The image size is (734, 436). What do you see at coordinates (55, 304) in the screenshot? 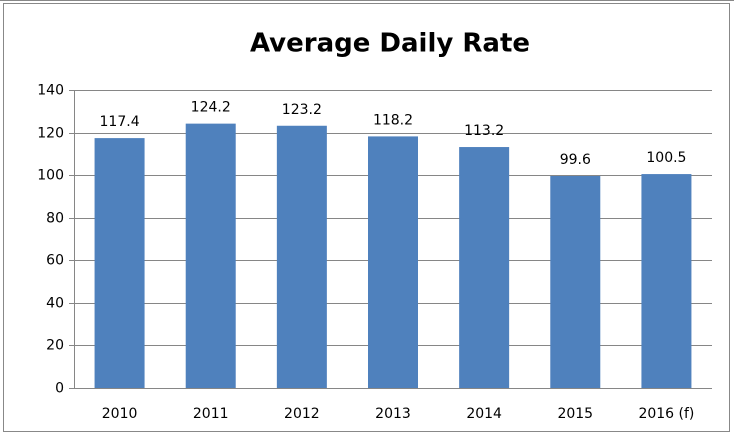
I see `y-tick-label: 40` at bounding box center [55, 304].